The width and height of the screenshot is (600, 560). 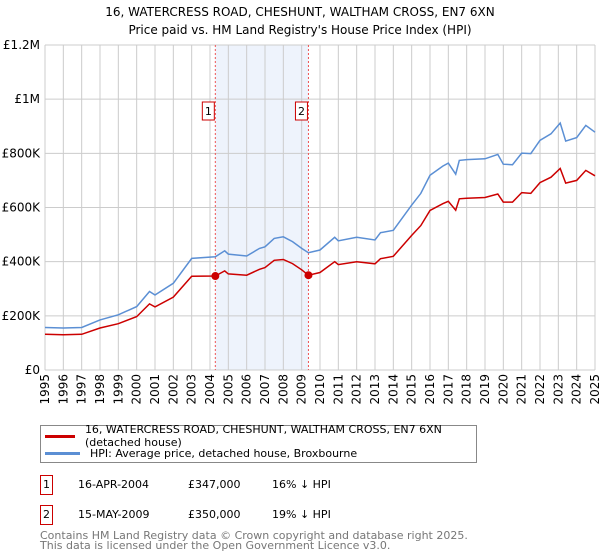 I want to click on sale-number-badge: 2, so click(x=46, y=515).